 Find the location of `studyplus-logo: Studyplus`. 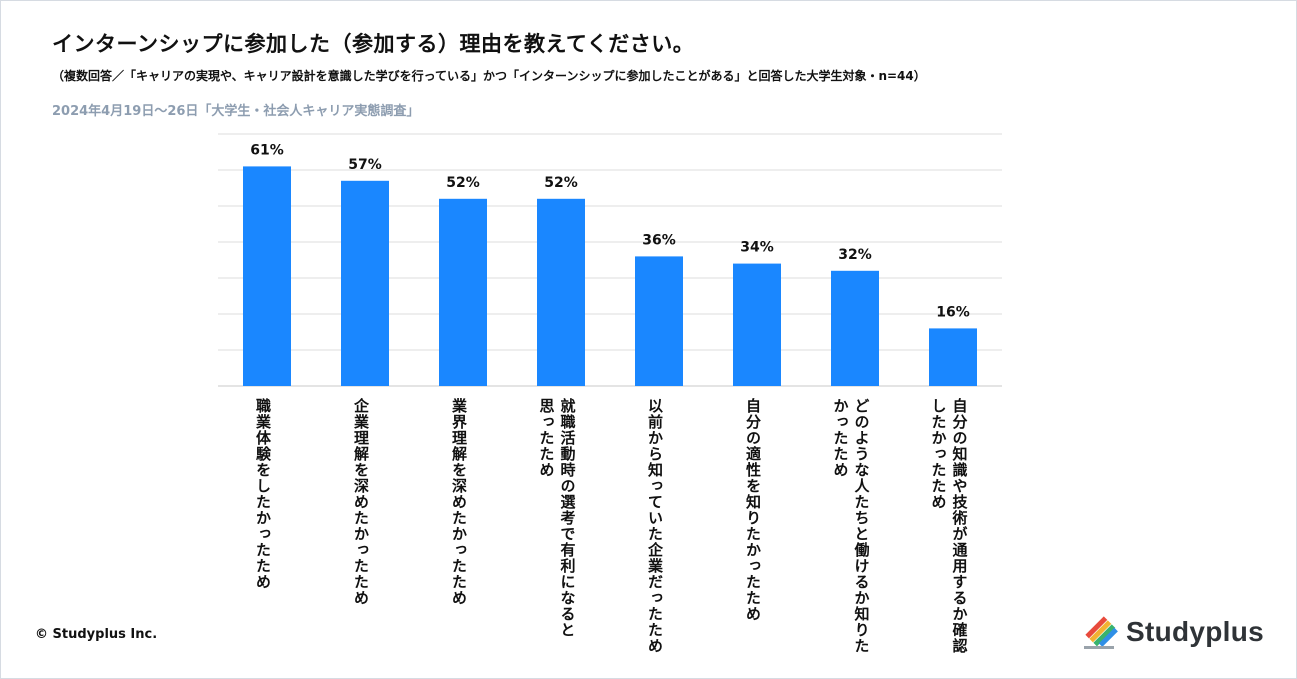

studyplus-logo: Studyplus is located at coordinates (1172, 632).